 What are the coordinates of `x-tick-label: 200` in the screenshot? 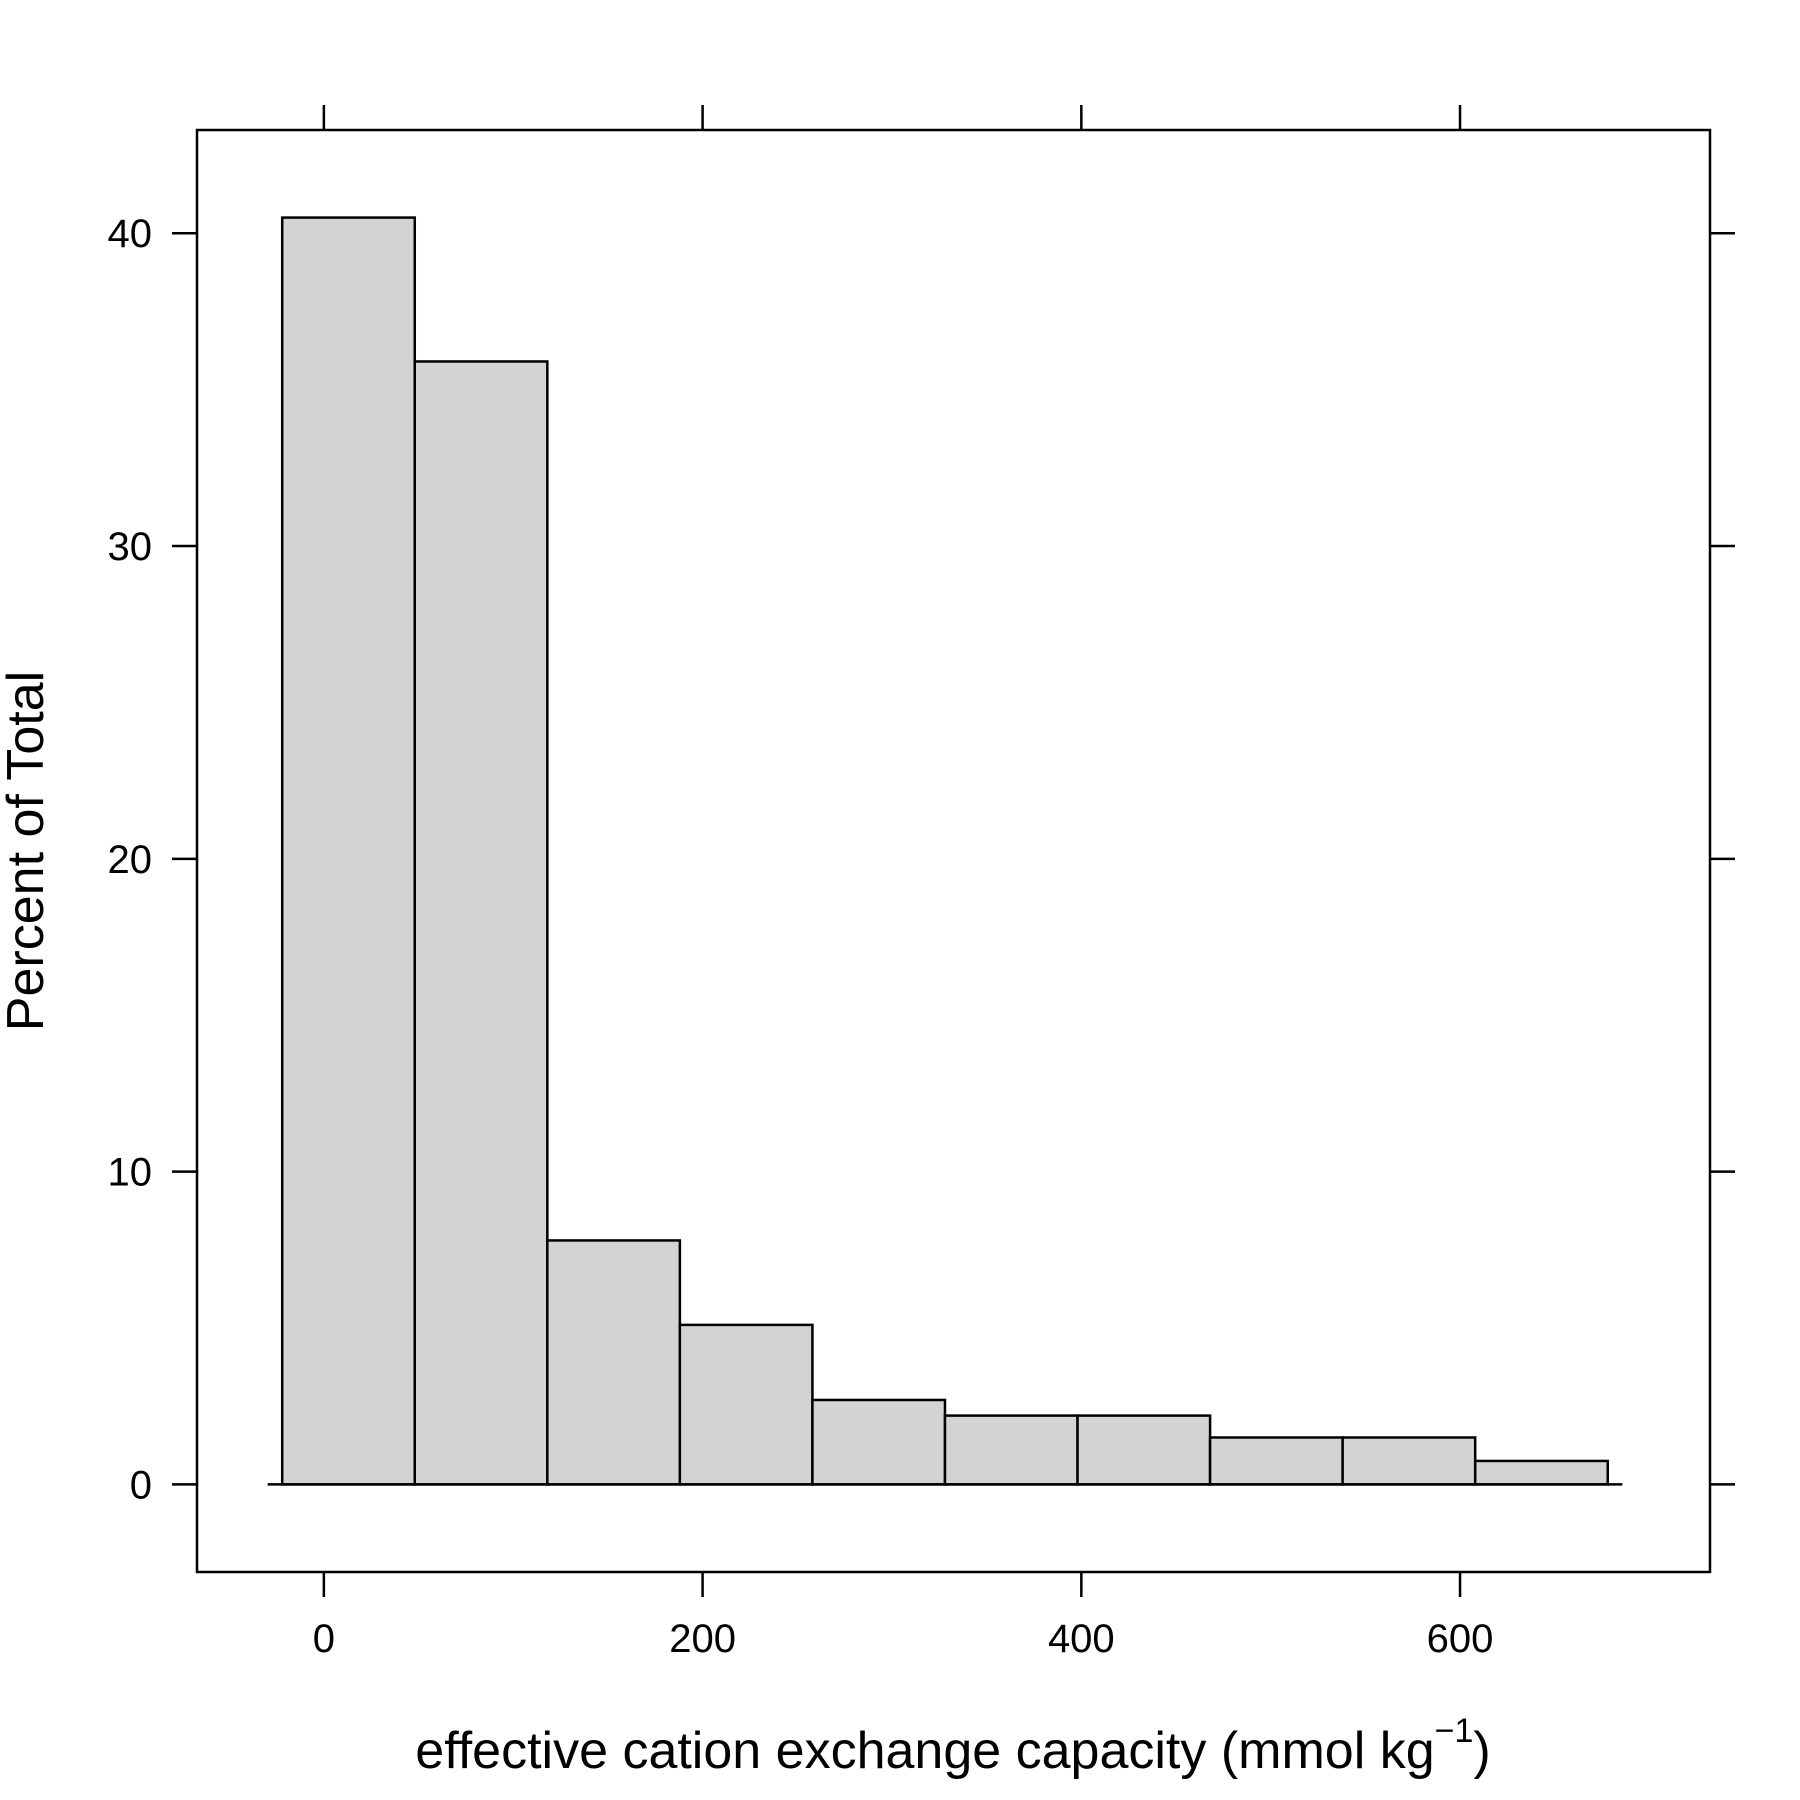 It's located at (702, 1639).